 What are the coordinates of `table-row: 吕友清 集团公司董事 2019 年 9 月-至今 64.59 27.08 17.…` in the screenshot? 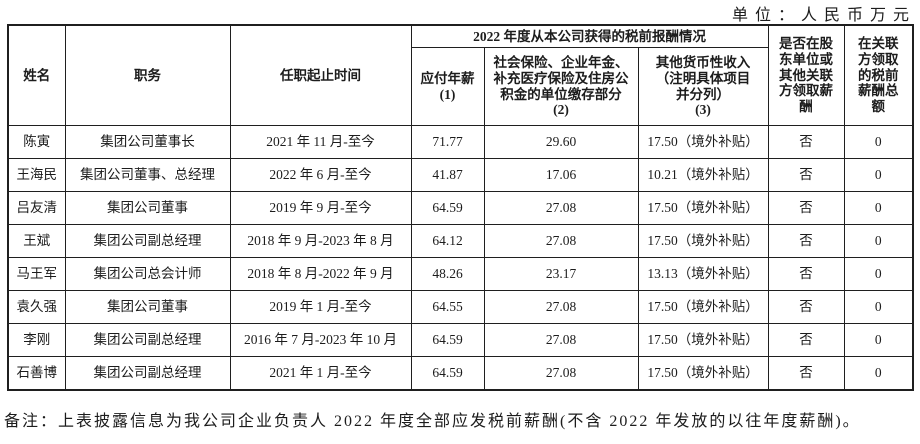 It's located at (460, 208).